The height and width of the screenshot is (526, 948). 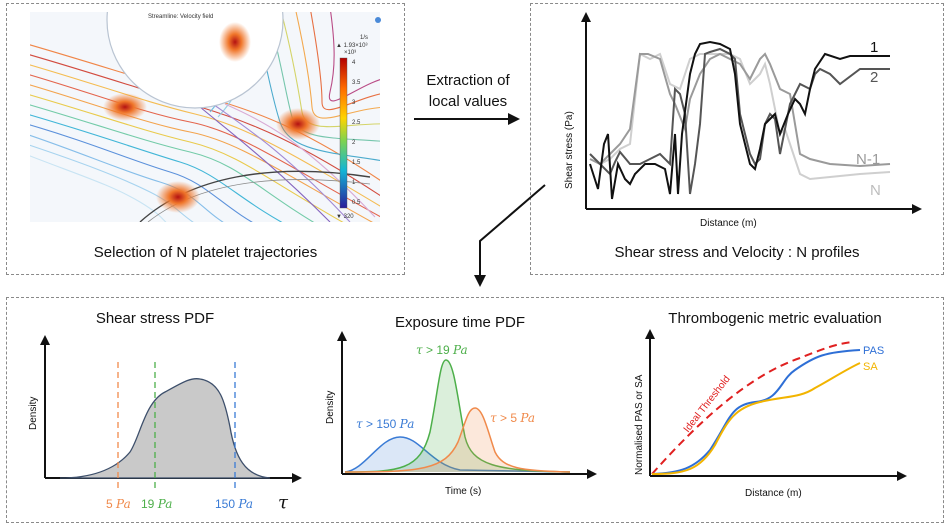 I want to click on curve-label-N-1: N-1, so click(x=868, y=159).